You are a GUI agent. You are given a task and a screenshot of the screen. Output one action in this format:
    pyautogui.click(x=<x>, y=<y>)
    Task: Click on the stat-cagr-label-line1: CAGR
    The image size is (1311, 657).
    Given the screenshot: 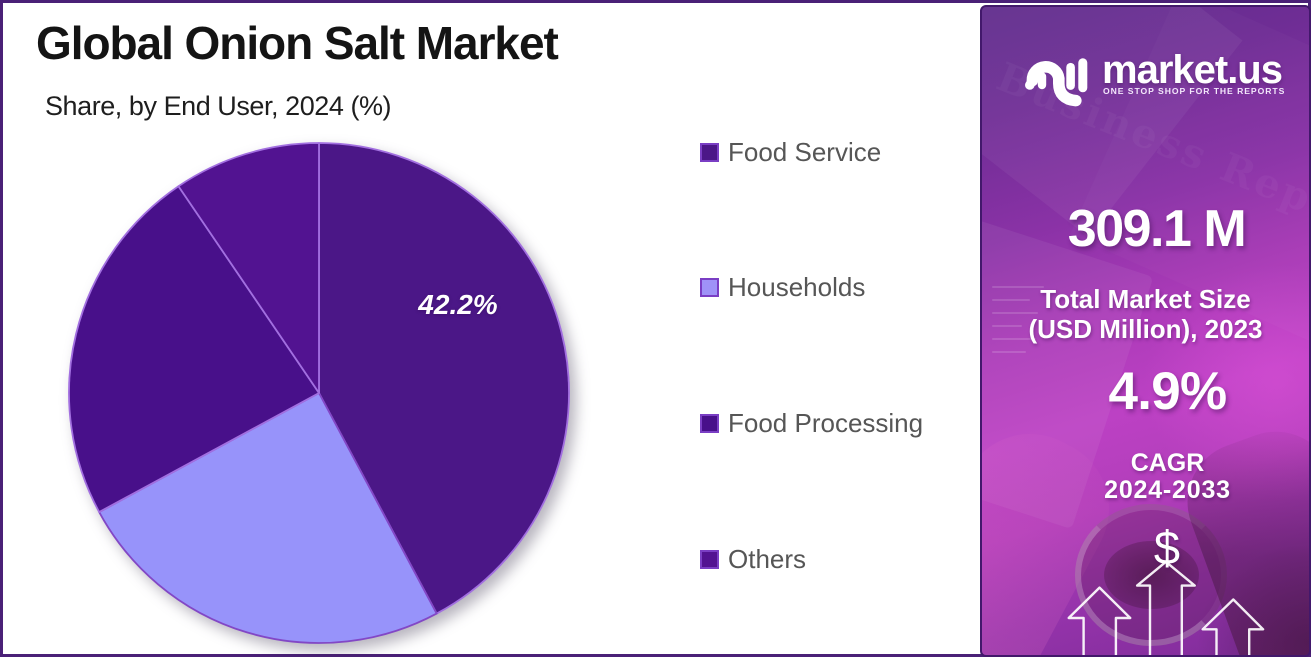 What is the action you would take?
    pyautogui.click(x=1167, y=463)
    